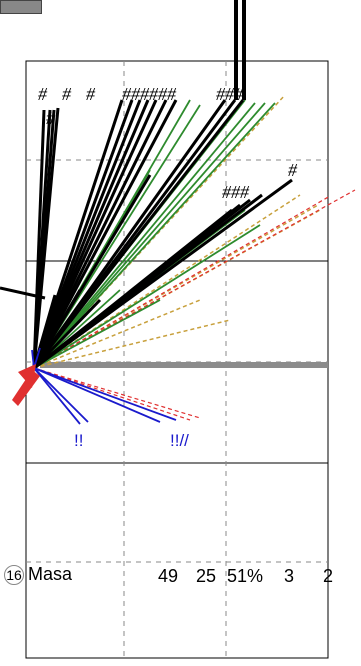 Image resolution: width=361 pixels, height=666 pixels. Describe the element at coordinates (14, 574) in the screenshot. I see `row-number-badge: 16` at that location.